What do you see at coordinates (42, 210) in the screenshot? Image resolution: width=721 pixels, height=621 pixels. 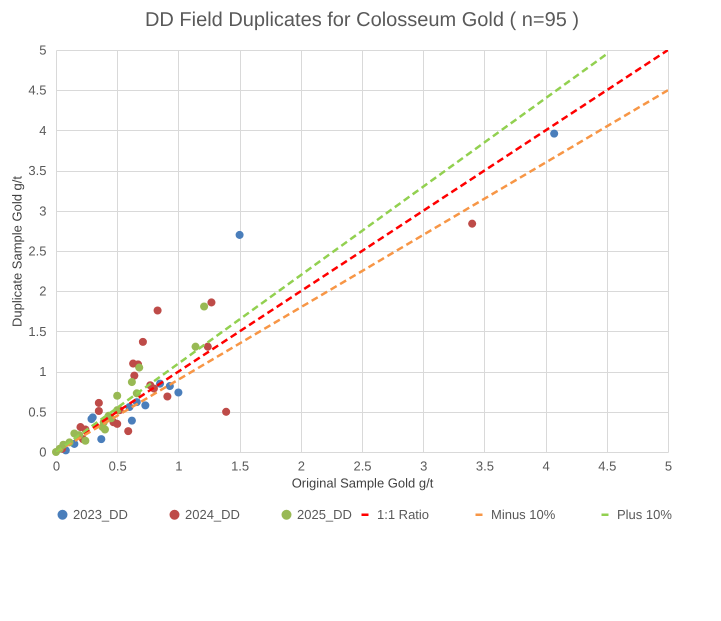 I see `y-tick-label: 3` at bounding box center [42, 210].